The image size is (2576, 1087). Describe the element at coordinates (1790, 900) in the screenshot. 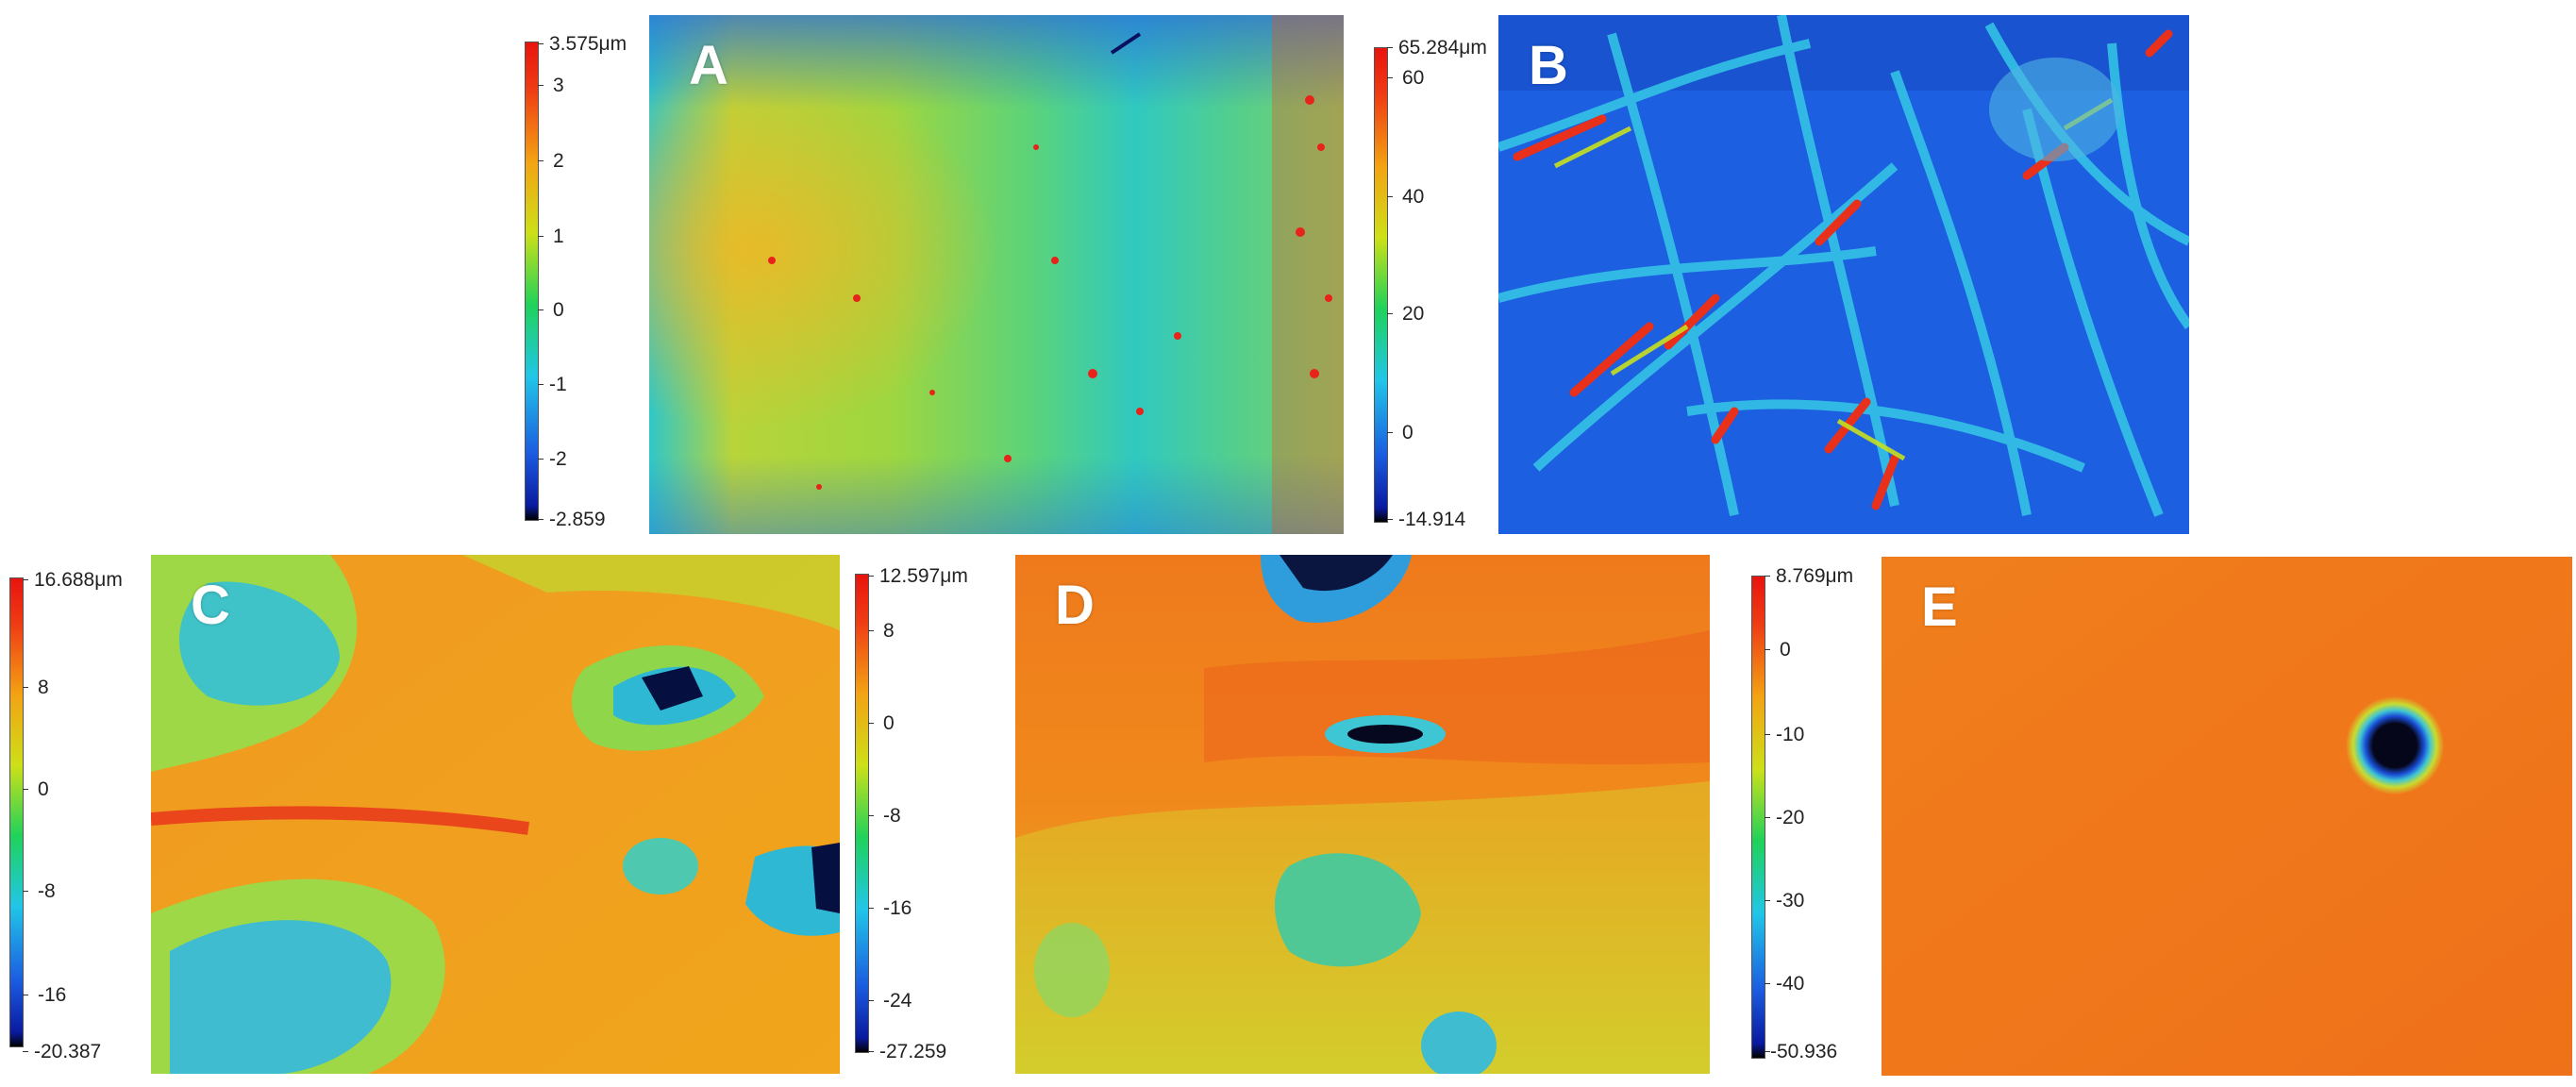

I see `colorbar-e-tick: -30` at that location.